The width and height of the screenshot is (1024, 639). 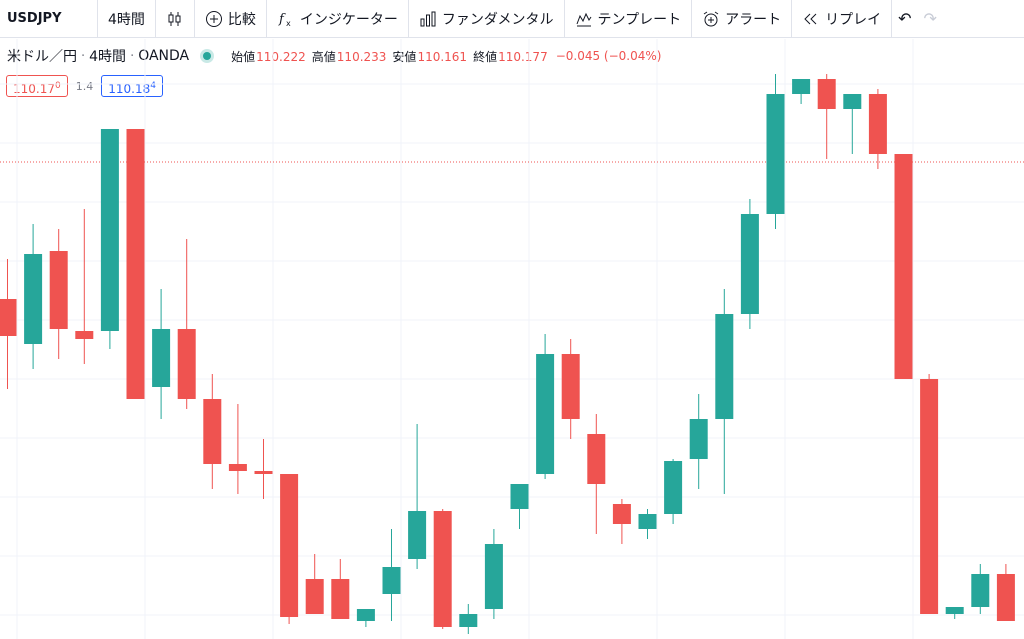 I want to click on sell-price: 110.17, so click(x=34, y=89).